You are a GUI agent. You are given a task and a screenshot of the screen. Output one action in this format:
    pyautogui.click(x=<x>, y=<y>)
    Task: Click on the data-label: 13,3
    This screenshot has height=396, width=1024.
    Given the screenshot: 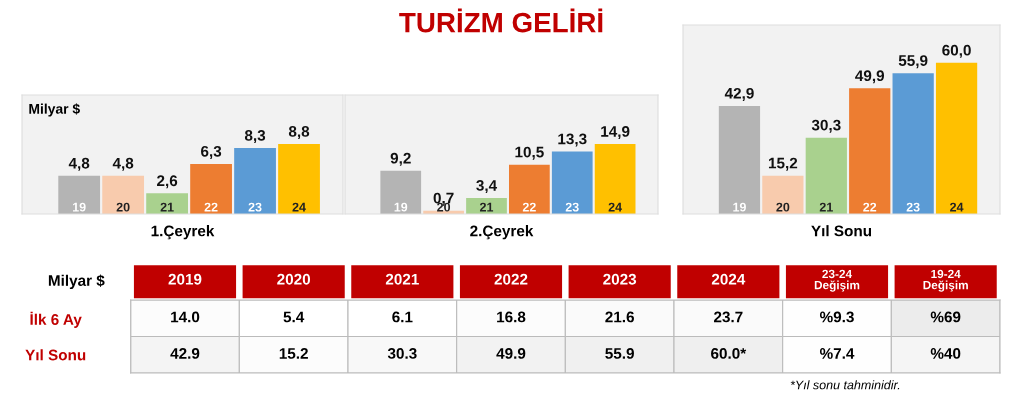 What is the action you would take?
    pyautogui.click(x=572, y=140)
    